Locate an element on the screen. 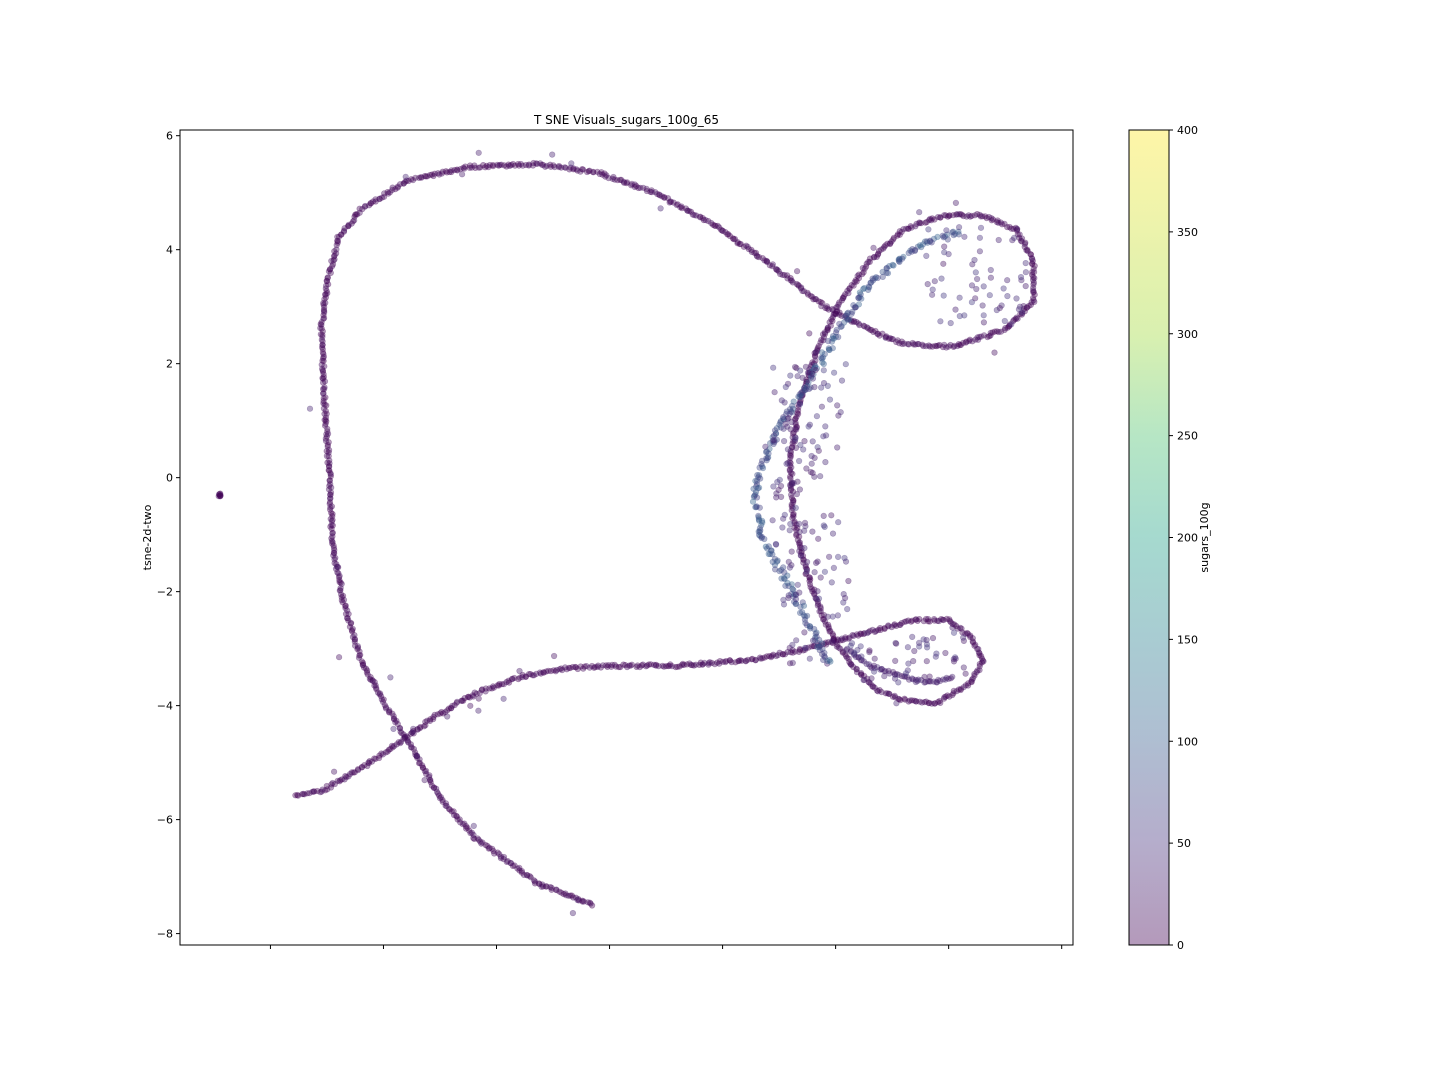 This screenshot has height=1080, width=1440. colorbar-gradient is located at coordinates (1149, 537).